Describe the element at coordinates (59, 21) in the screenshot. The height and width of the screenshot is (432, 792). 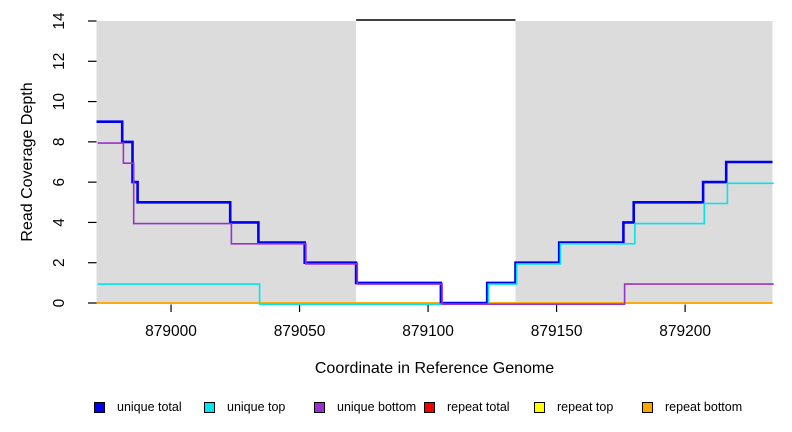
I see `y-tick-label: 14` at that location.